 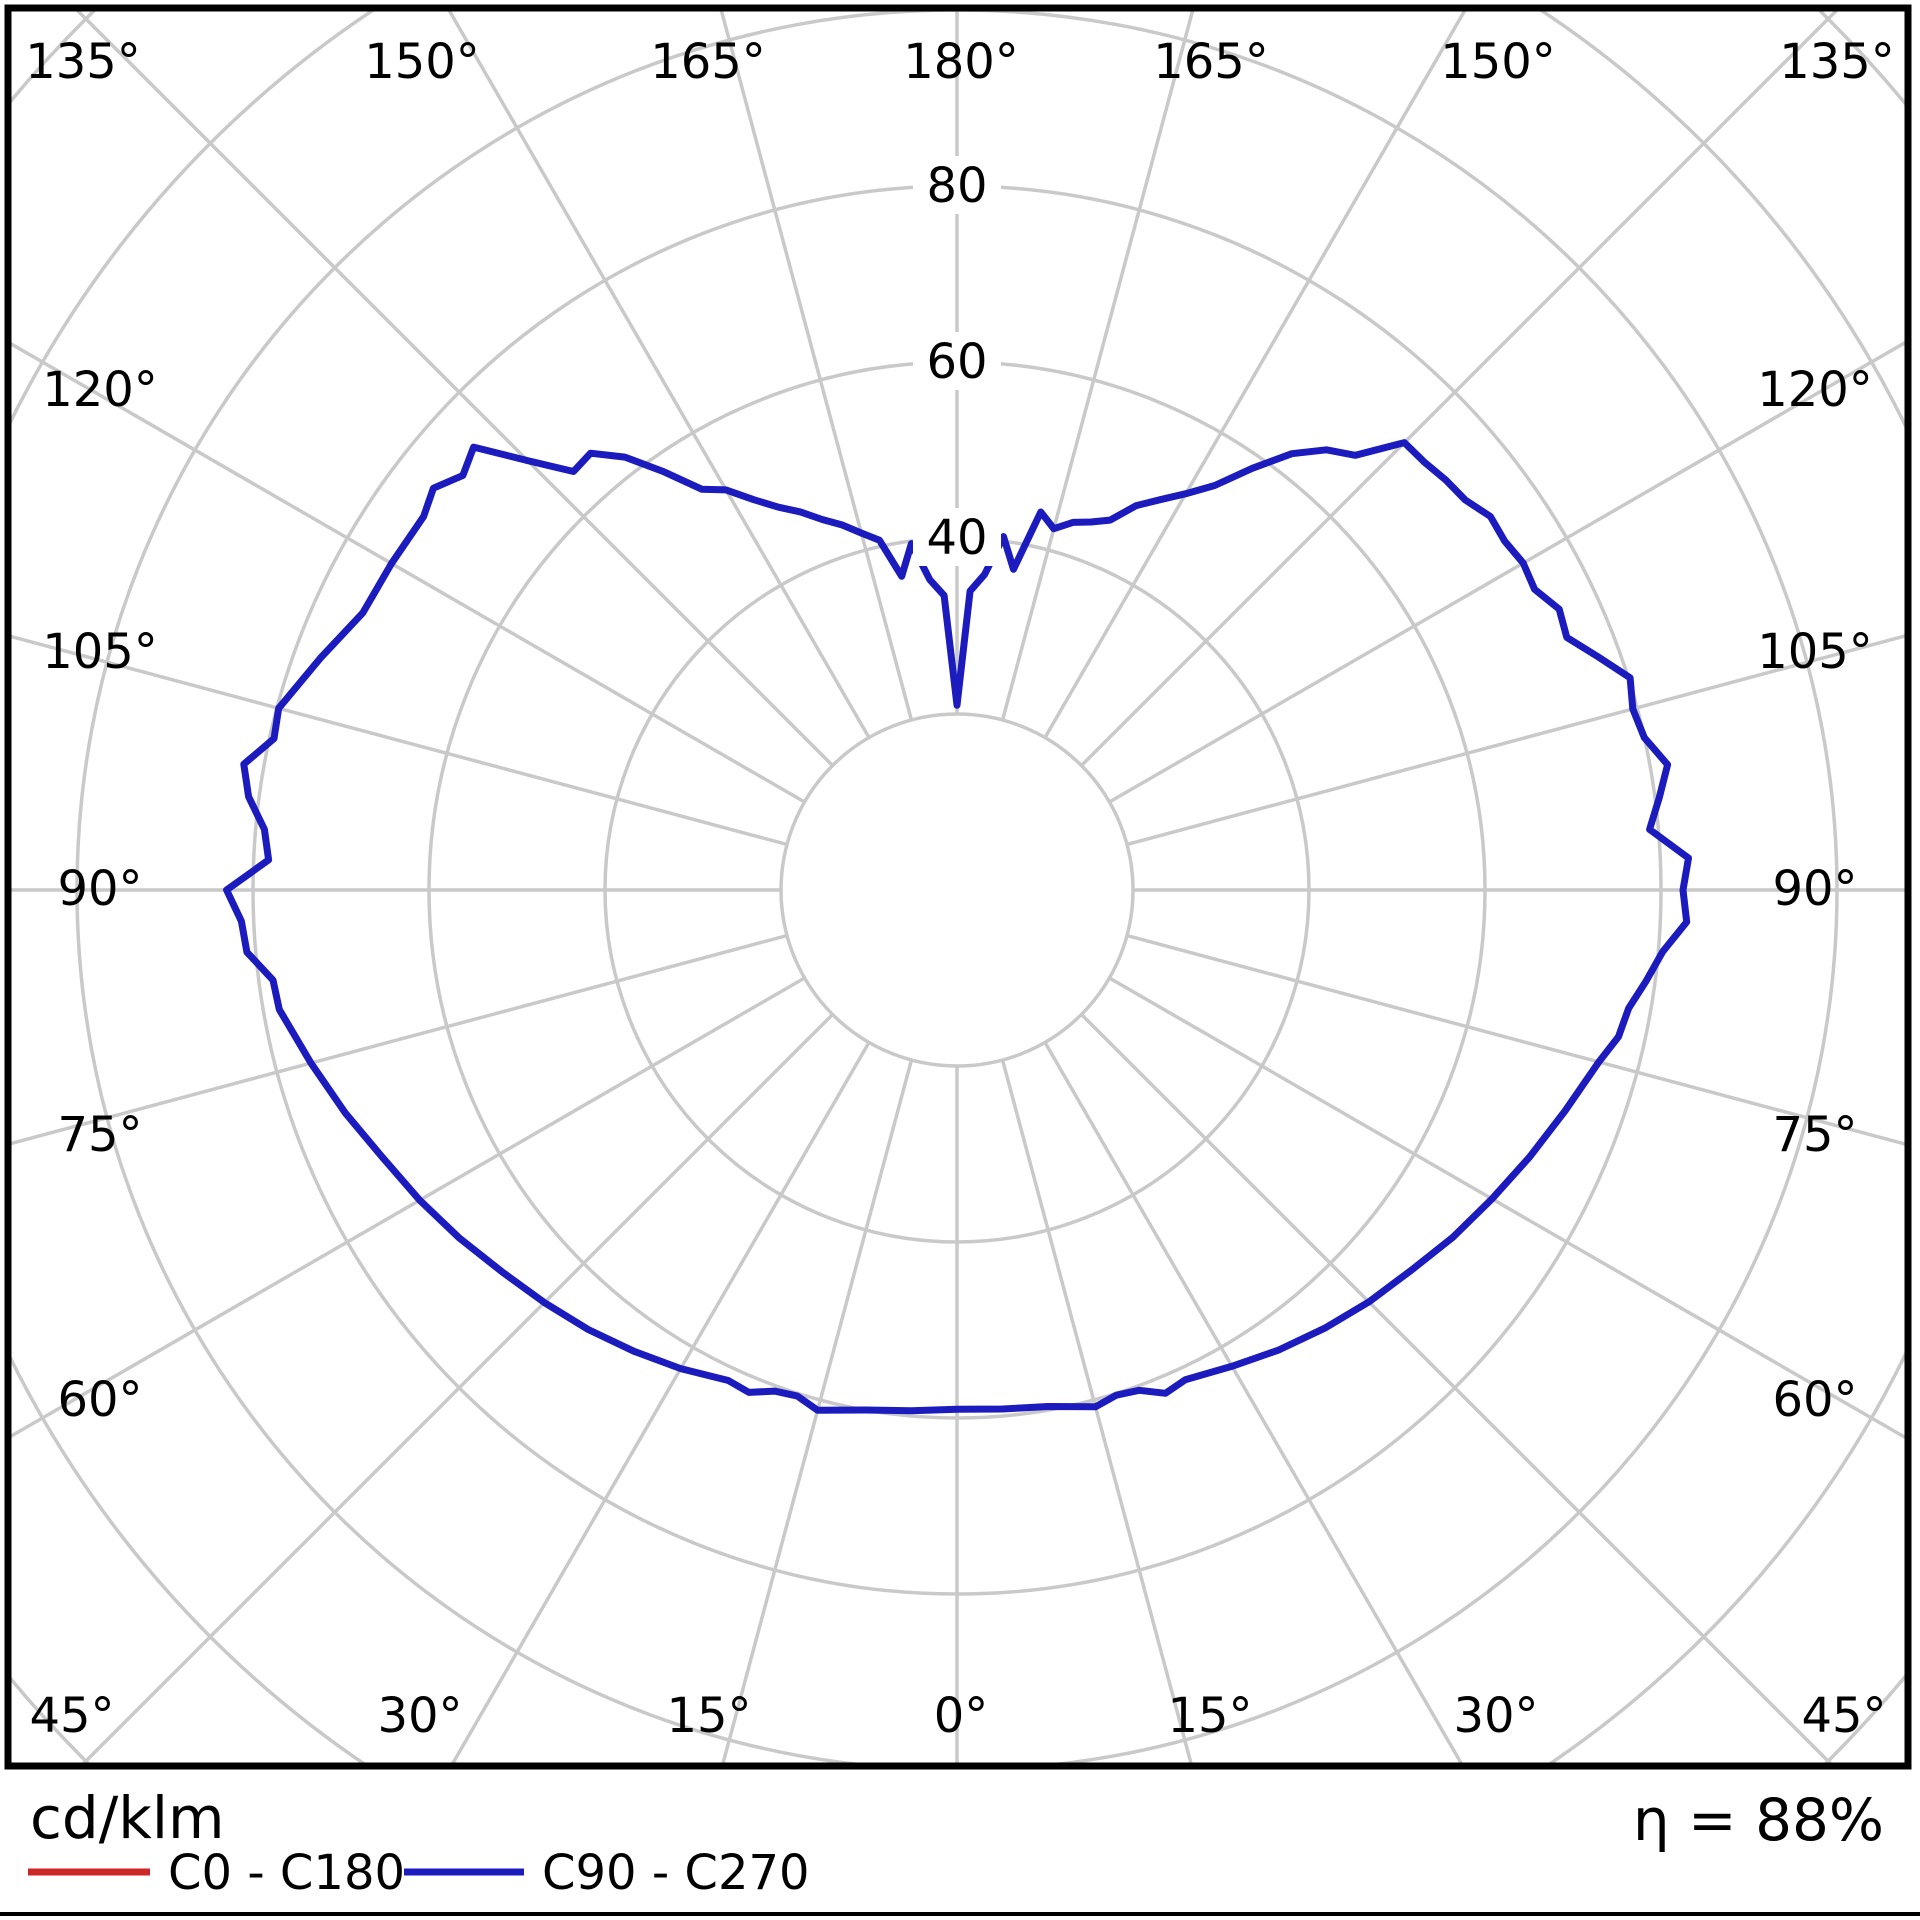 What do you see at coordinates (708, 1716) in the screenshot?
I see `angle-label-bottom-2: 15°` at bounding box center [708, 1716].